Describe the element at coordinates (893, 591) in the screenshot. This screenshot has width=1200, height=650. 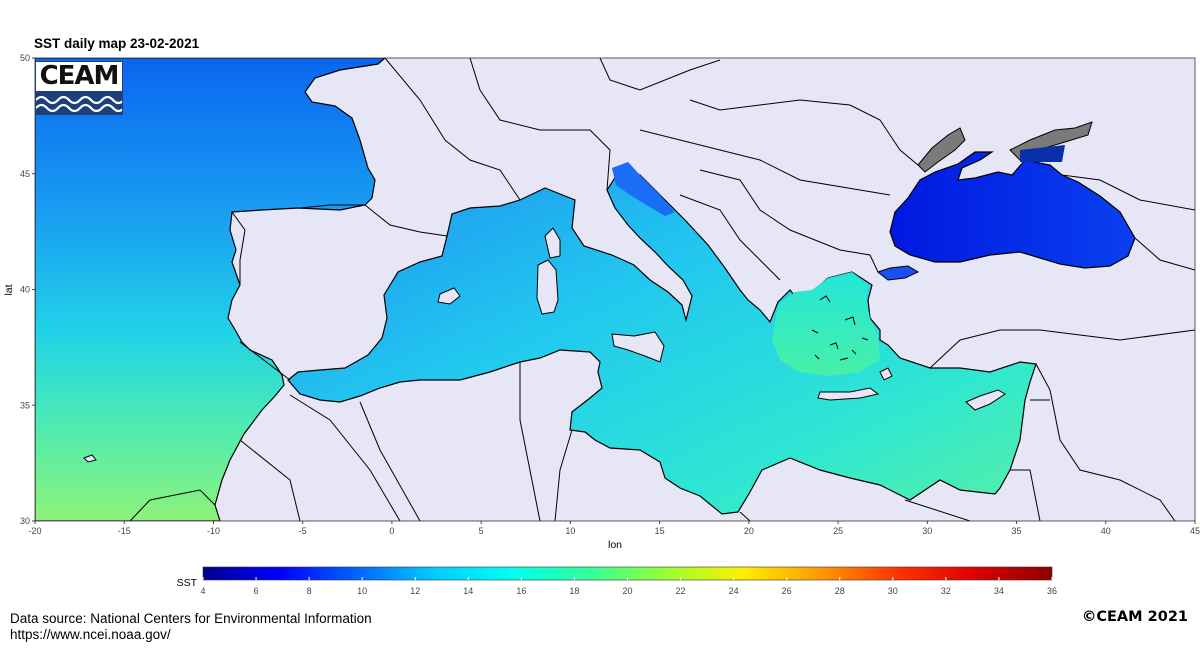
I see `colorbar-tick-label: 30` at that location.